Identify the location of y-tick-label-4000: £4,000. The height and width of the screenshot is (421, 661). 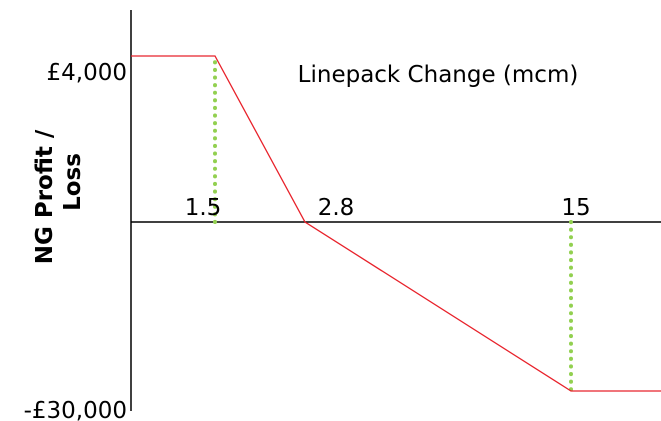
(87, 73).